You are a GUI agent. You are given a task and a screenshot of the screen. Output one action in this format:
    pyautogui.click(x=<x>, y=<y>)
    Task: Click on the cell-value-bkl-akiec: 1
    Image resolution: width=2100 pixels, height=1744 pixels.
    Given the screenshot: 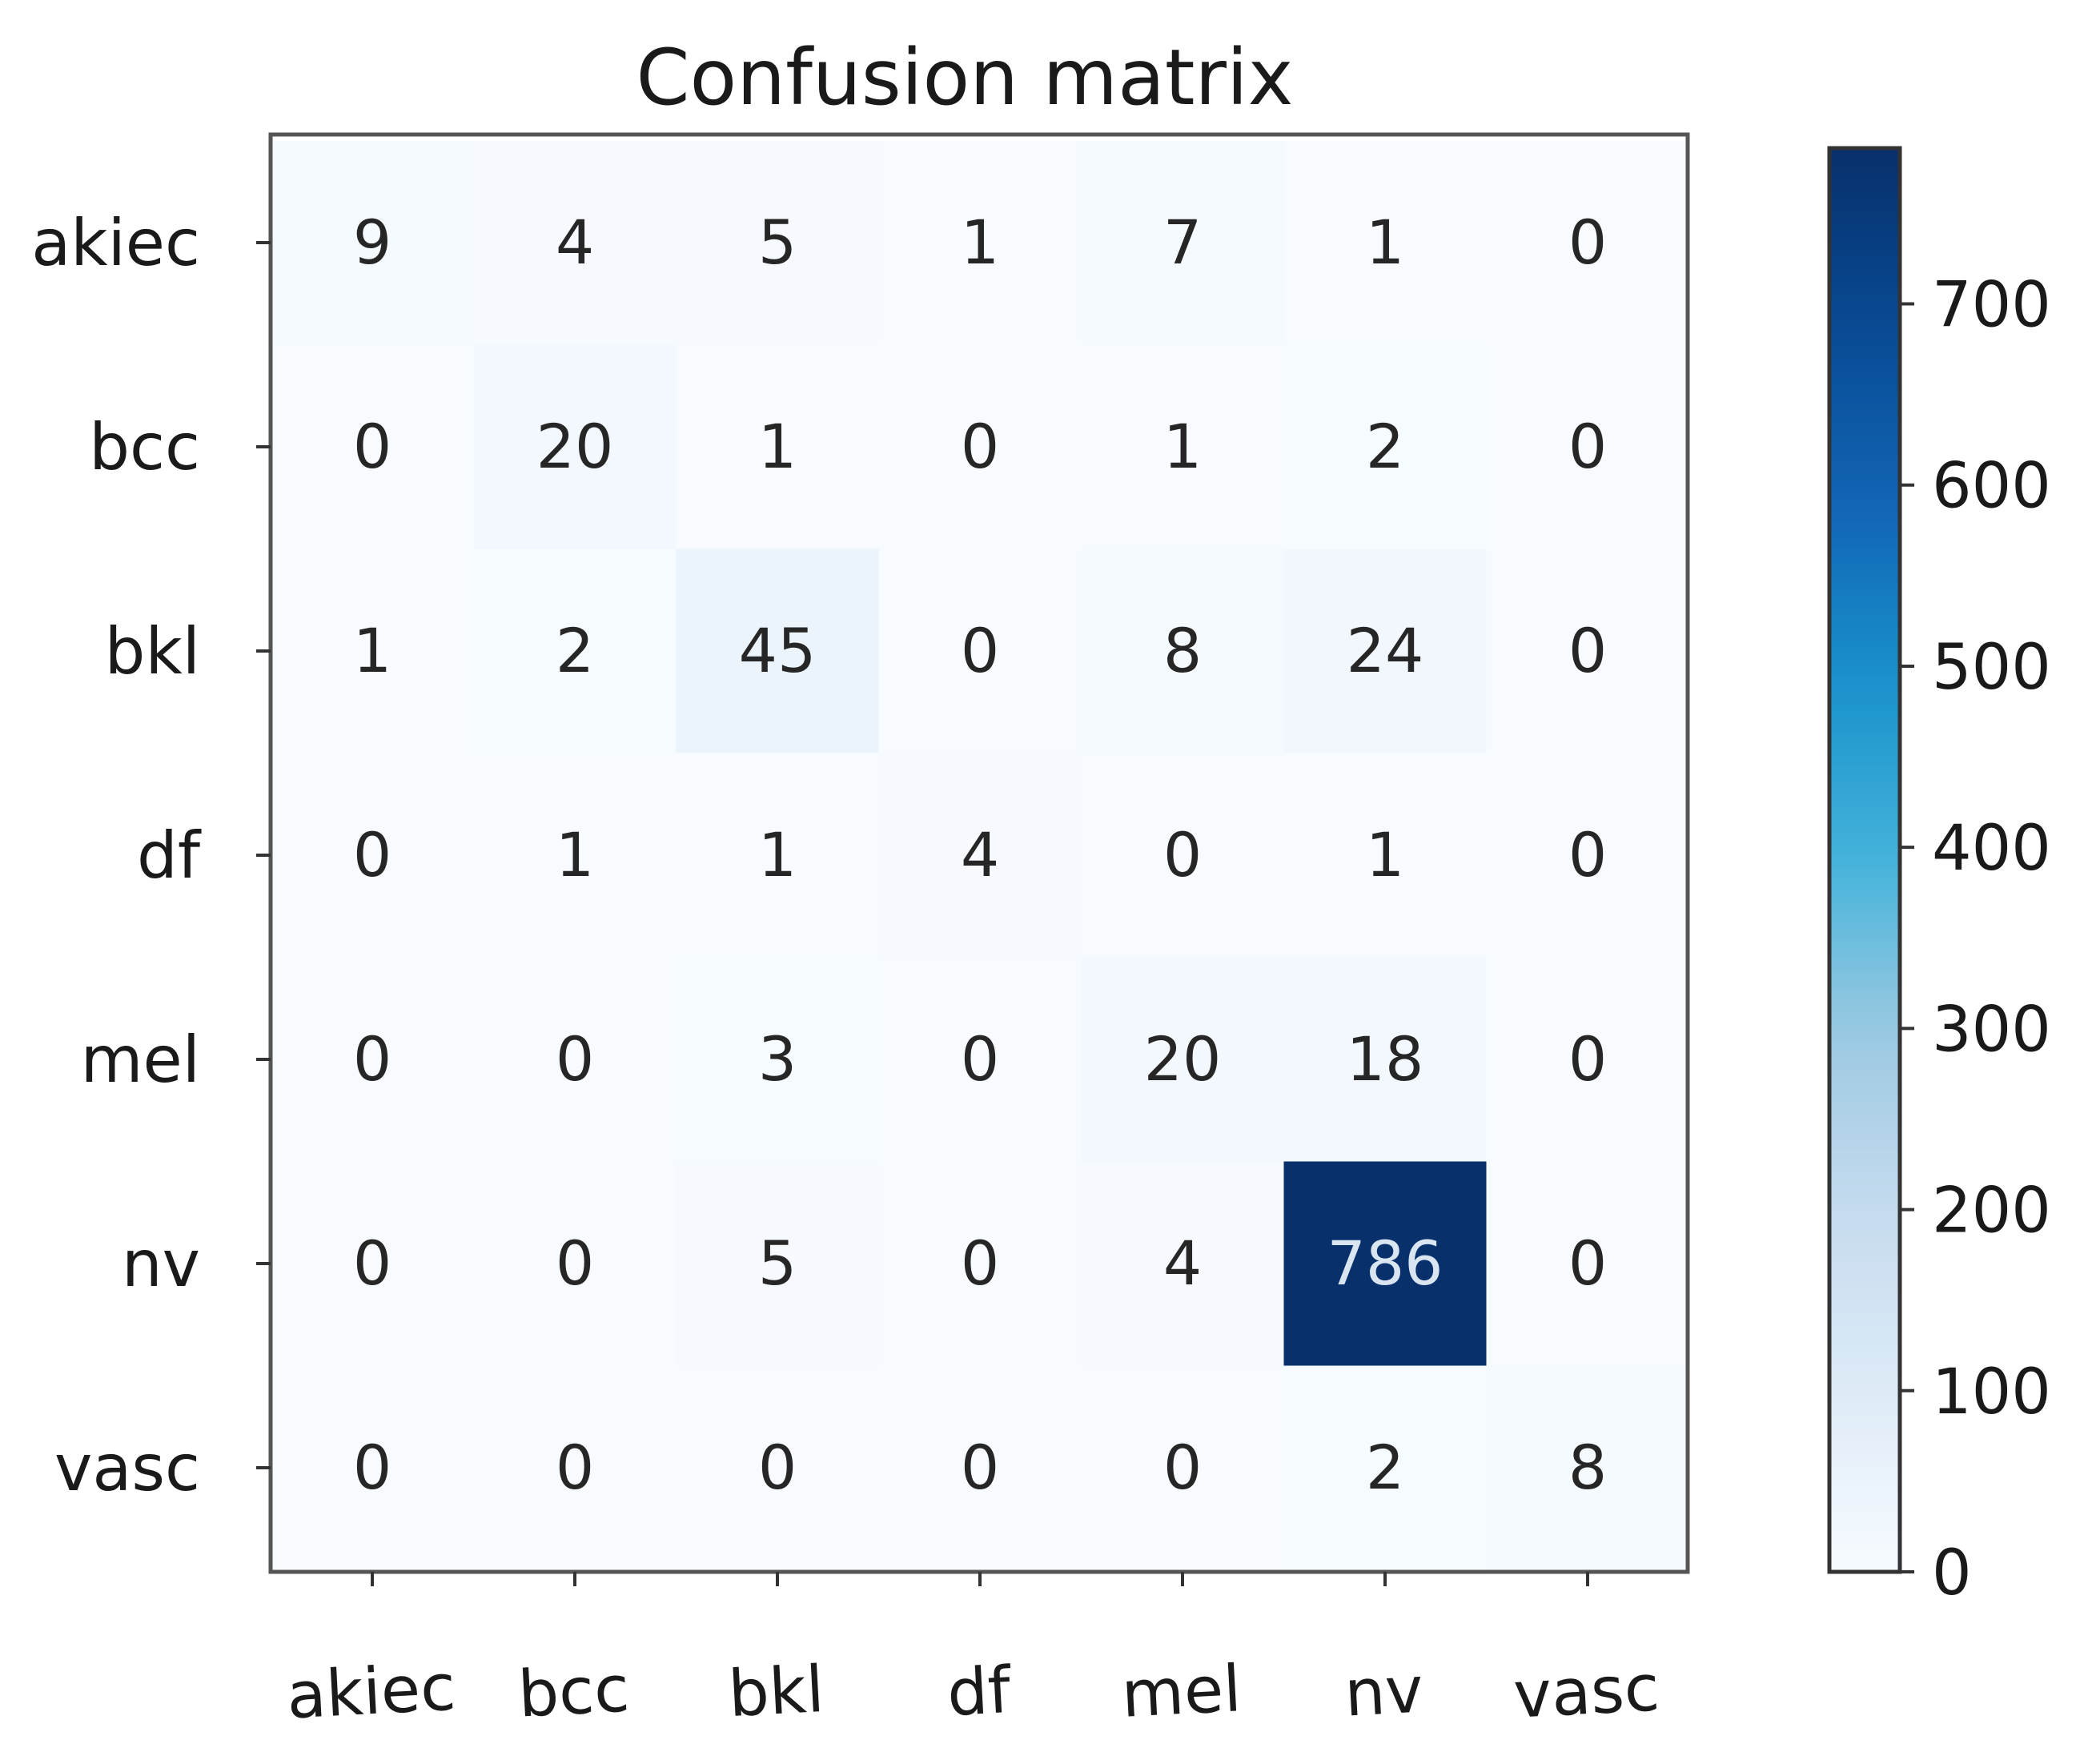 What is the action you would take?
    pyautogui.click(x=372, y=650)
    